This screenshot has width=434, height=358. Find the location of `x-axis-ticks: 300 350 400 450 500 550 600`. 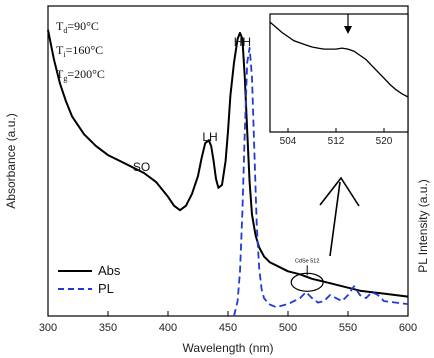

x-axis-ticks: 300 350 400 450 500 550 600 is located at coordinates (228, 322).